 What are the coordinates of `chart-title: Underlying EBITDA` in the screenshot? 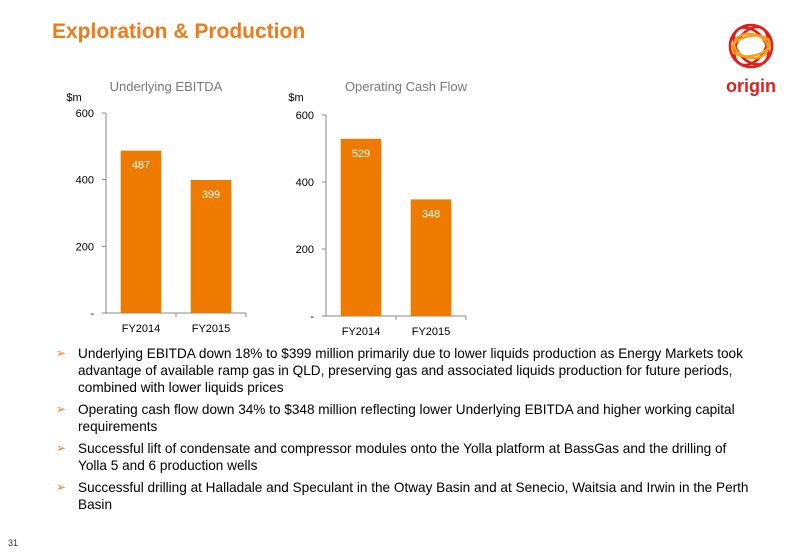 It's located at (166, 86).